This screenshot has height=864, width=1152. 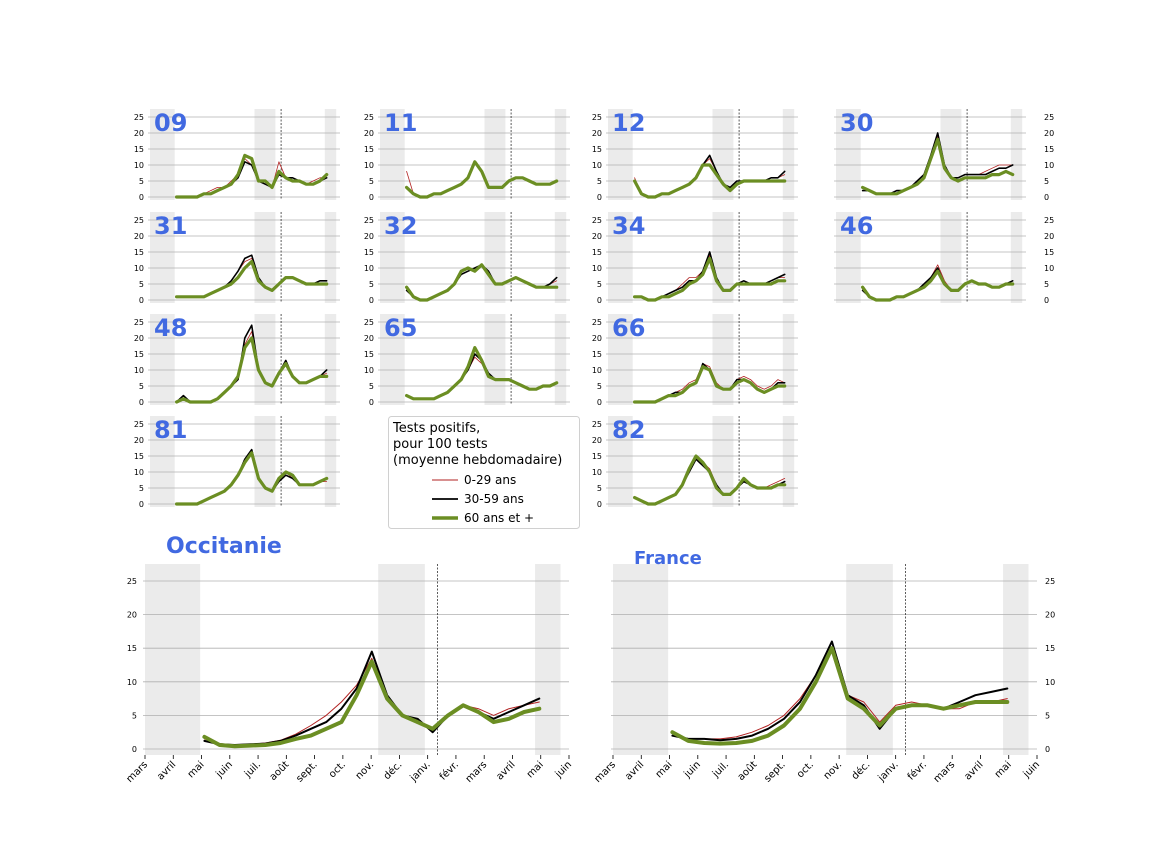 I want to click on panel-title: 46, so click(x=856, y=226).